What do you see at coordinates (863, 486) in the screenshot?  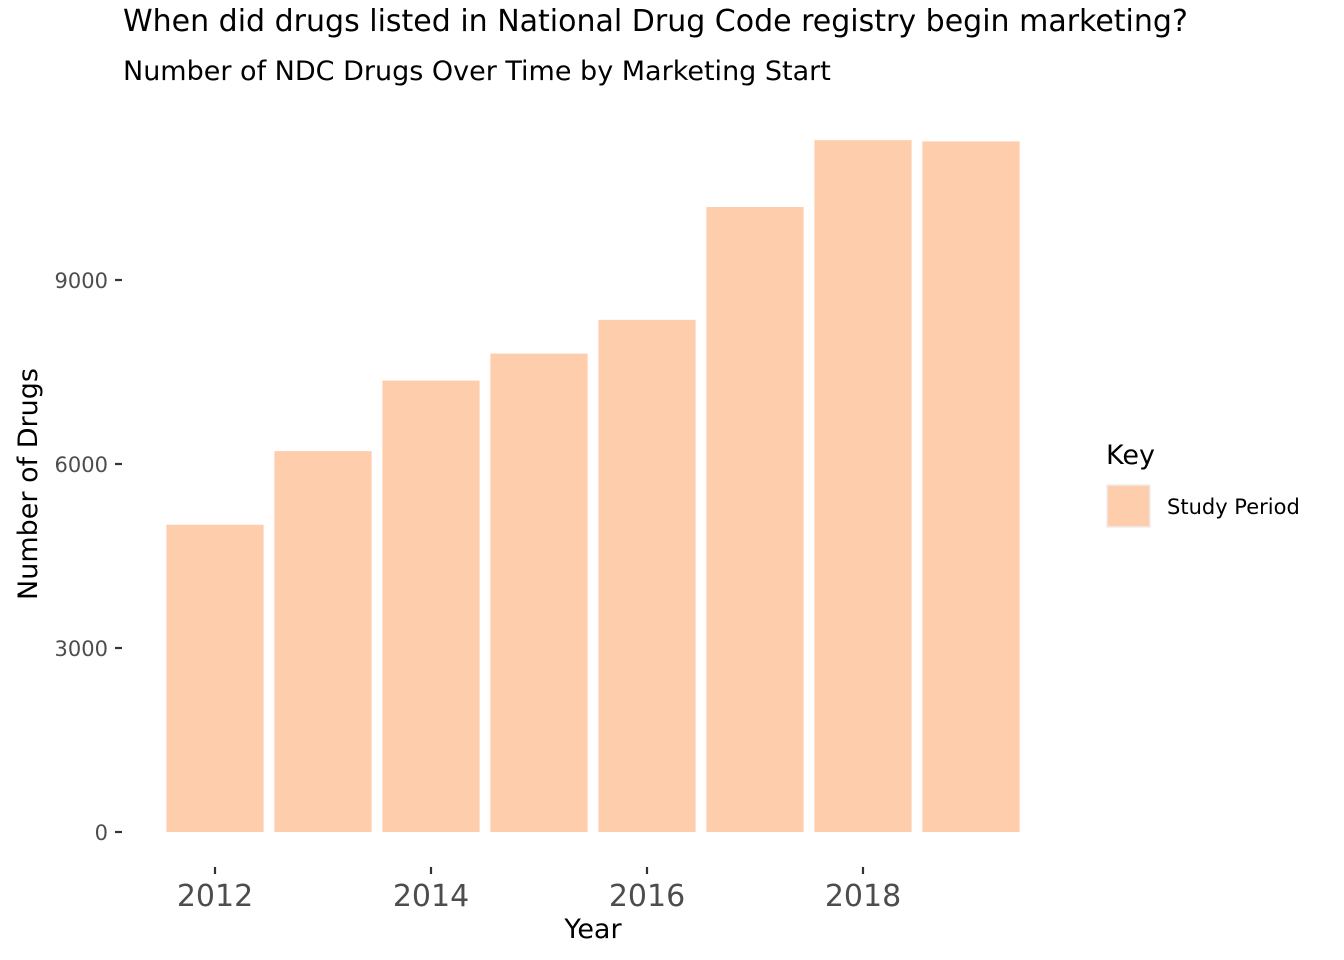 I see `bar-2018` at bounding box center [863, 486].